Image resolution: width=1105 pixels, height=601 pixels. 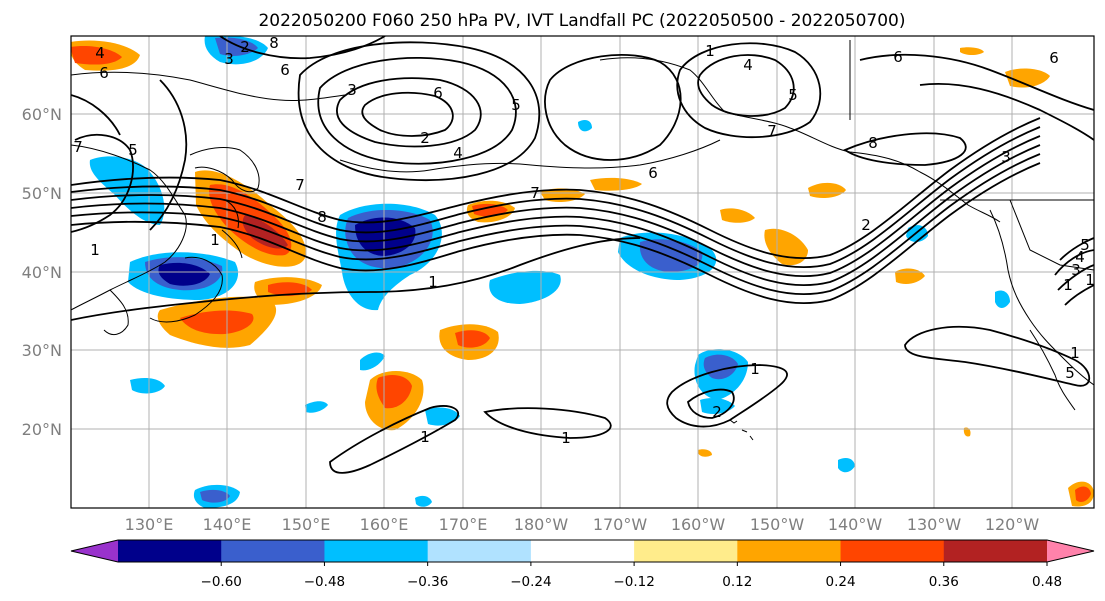 What do you see at coordinates (1080, 257) in the screenshot?
I see `contour-label: 4` at bounding box center [1080, 257].